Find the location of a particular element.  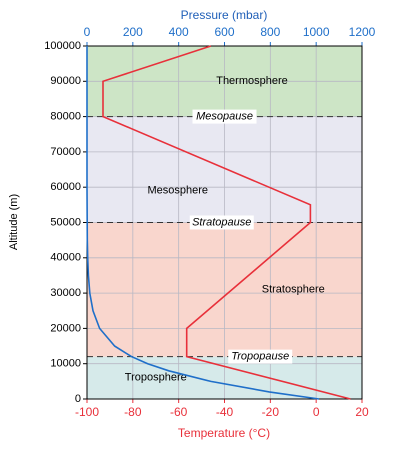

x2-tick-label: 400 is located at coordinates (179, 32).